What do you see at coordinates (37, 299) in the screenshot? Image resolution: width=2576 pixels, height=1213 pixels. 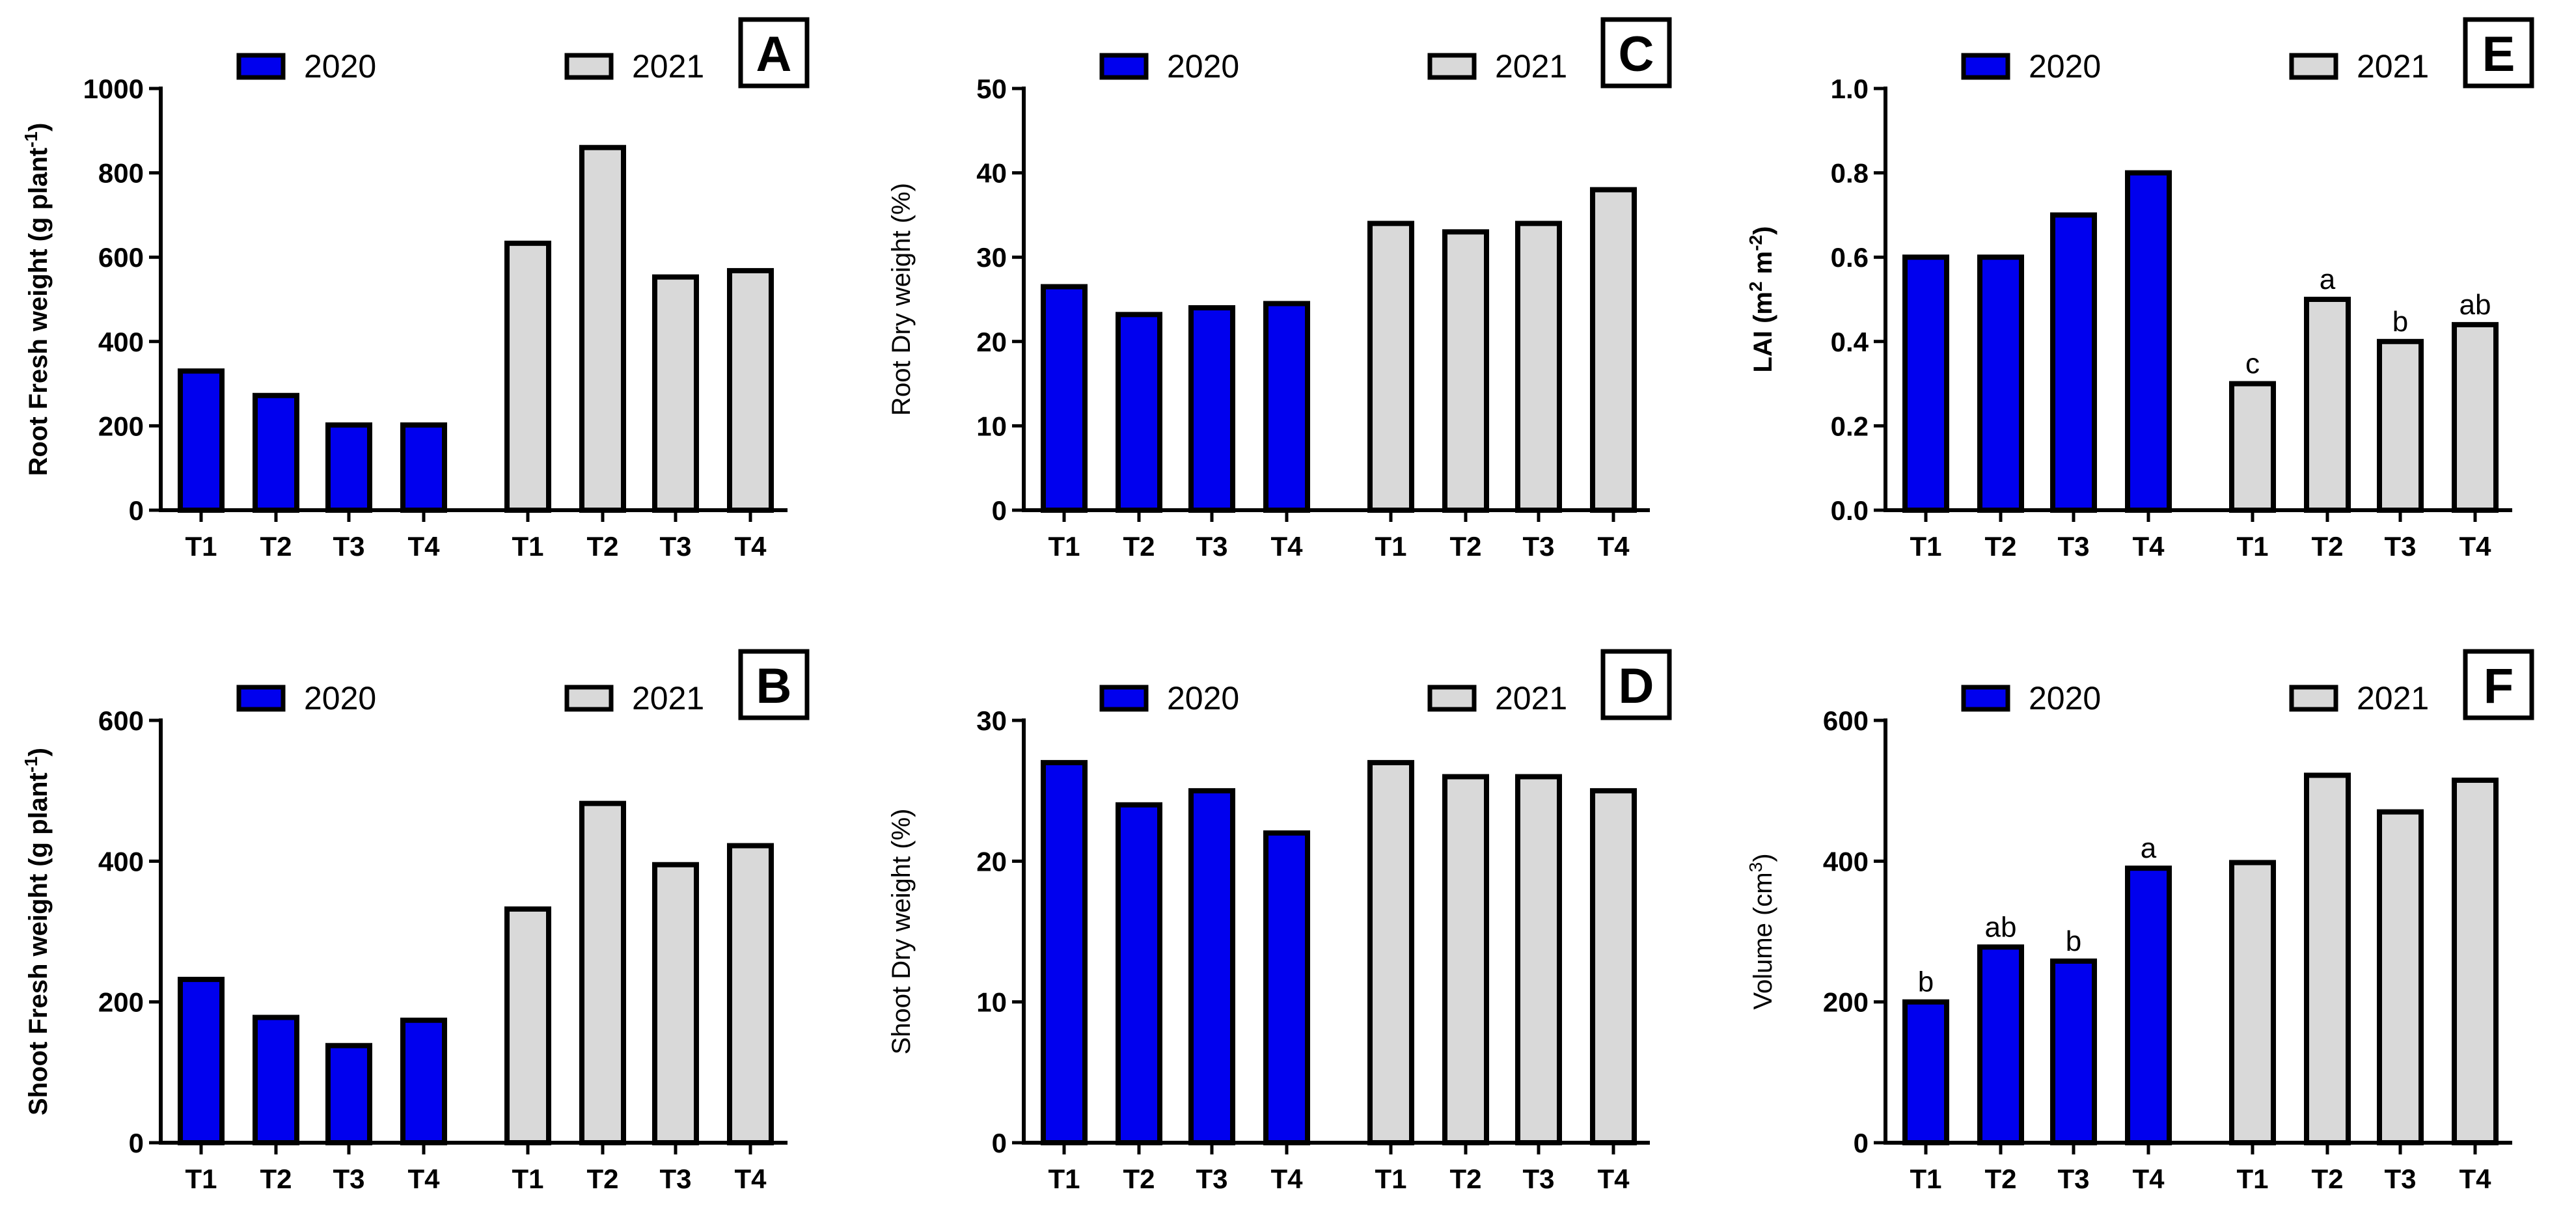 I see `y-axis-label: Root Fresh weight (g plant-1)` at bounding box center [37, 299].